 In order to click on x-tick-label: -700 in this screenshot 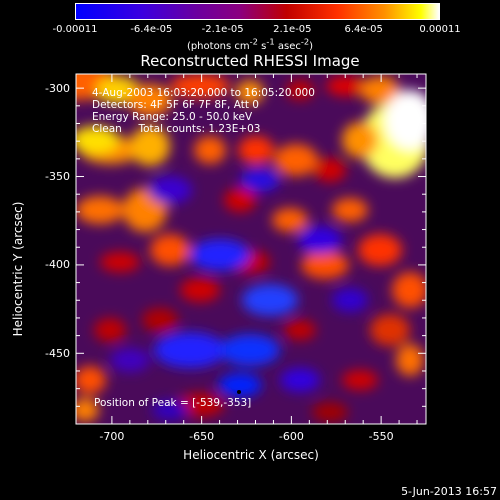, I will do `click(112, 436)`.